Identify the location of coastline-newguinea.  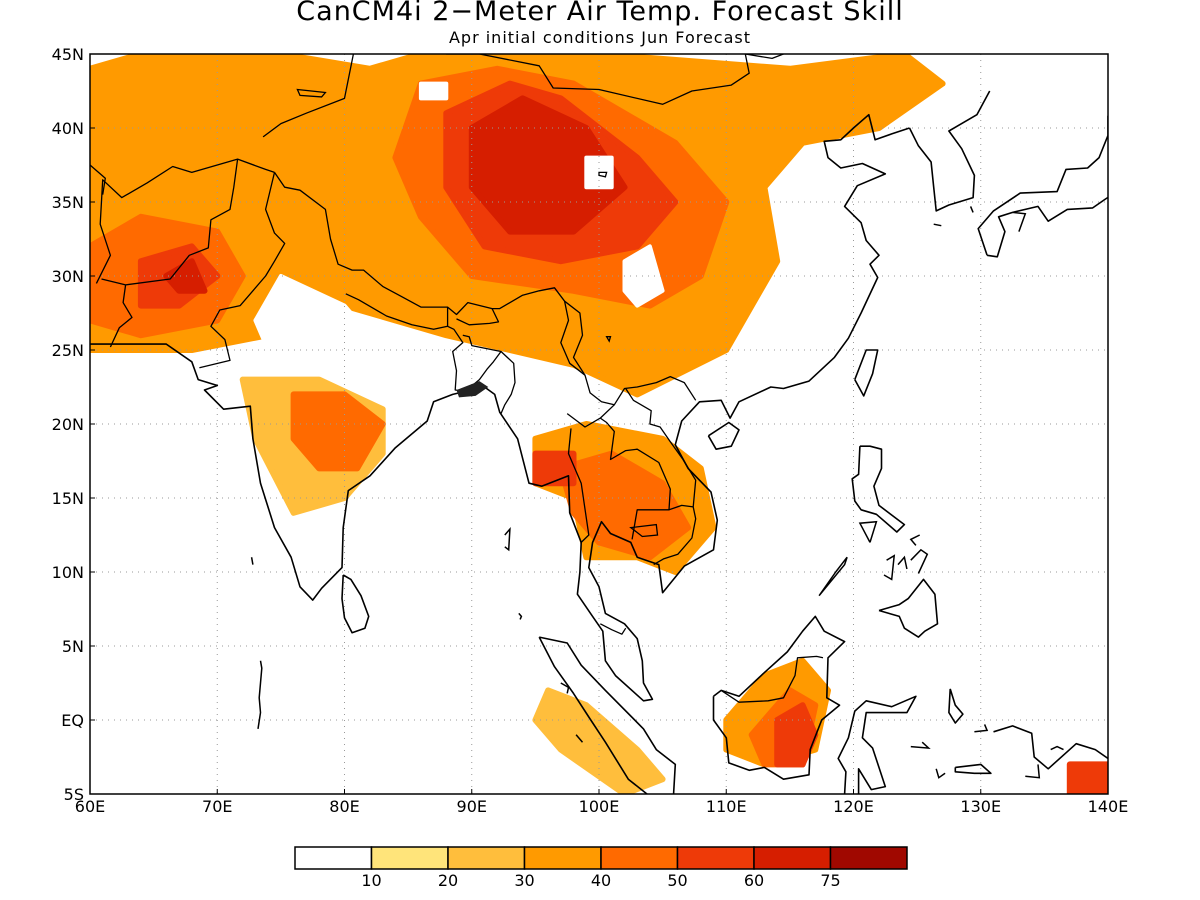
(1050, 747).